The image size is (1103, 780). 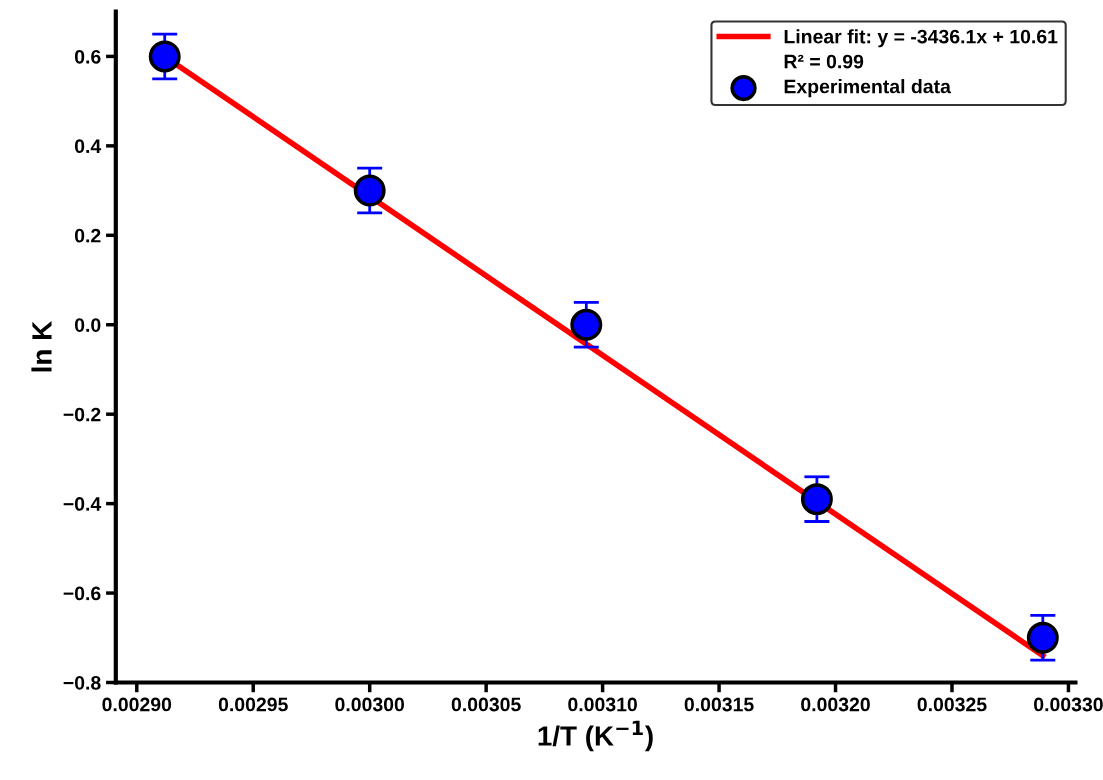 What do you see at coordinates (824, 61) in the screenshot?
I see `annotation: R² = 0.99` at bounding box center [824, 61].